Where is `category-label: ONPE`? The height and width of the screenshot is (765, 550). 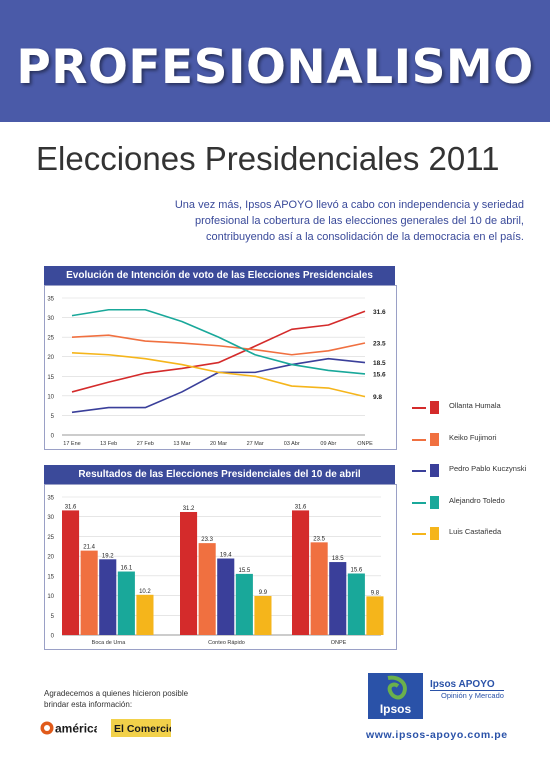
category-label: ONPE is located at coordinates (339, 643).